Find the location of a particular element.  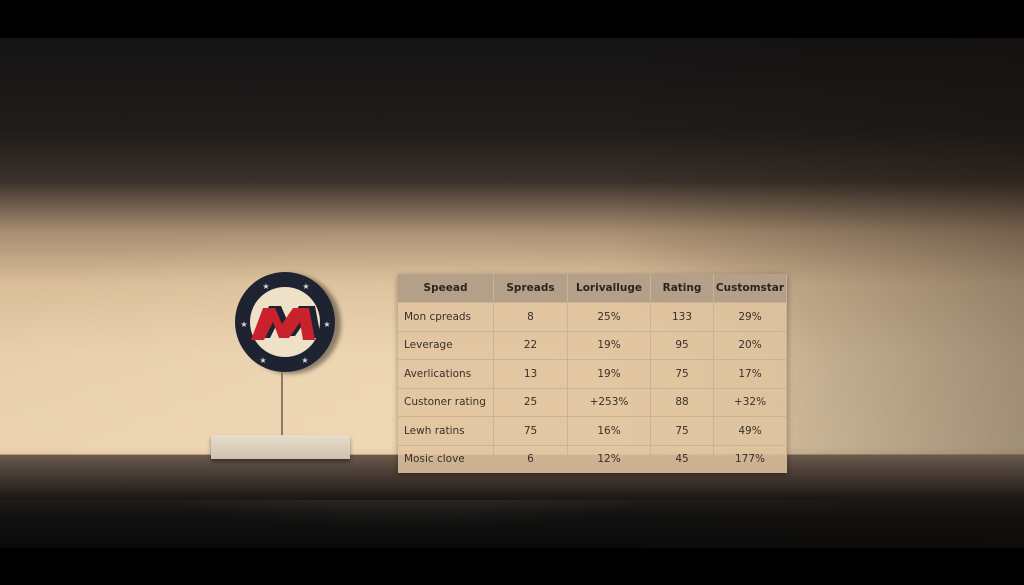

table-row: Mon cpreads 8 25% 133 29% is located at coordinates (592, 316).